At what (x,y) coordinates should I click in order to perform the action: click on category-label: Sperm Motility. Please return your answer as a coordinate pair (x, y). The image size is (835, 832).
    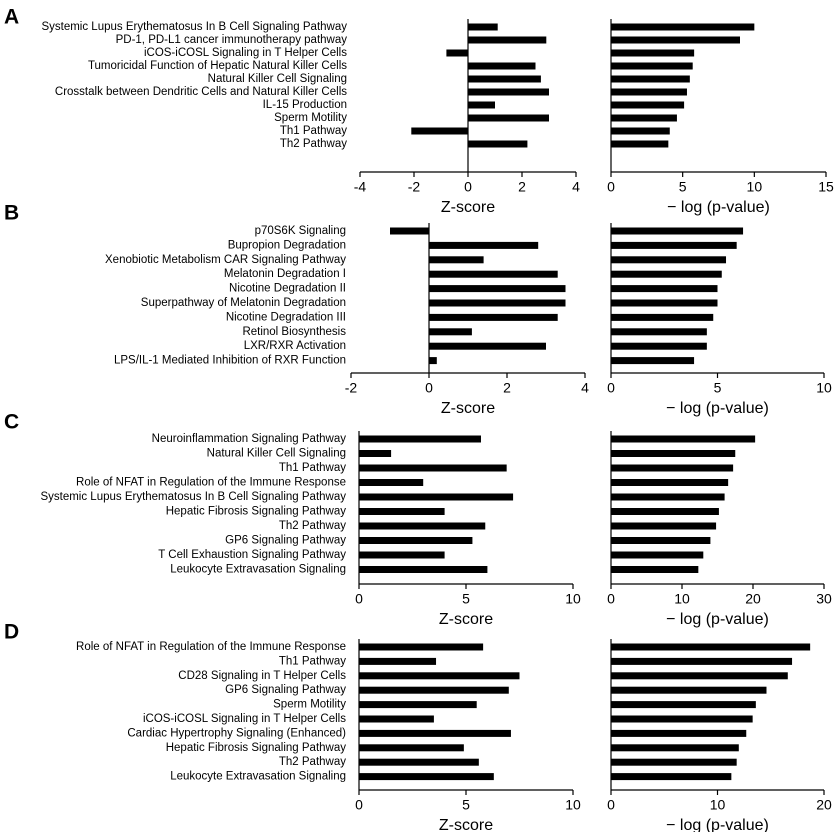
    Looking at the image, I should click on (310, 118).